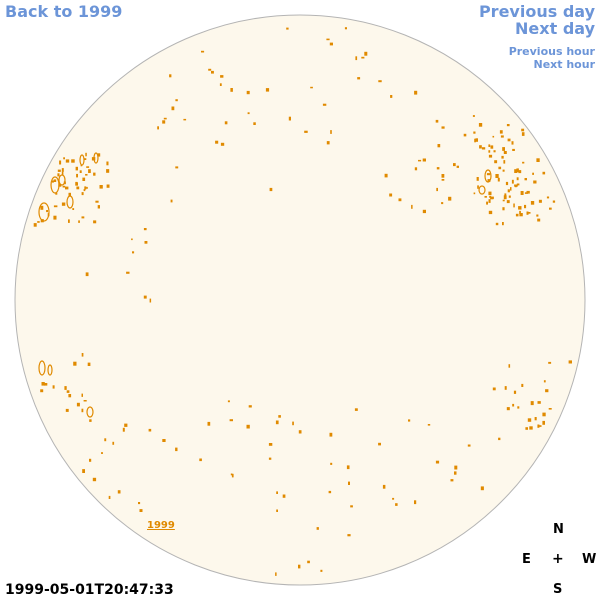 This screenshot has height=600, width=600. I want to click on next-hour-link: Next hour, so click(564, 64).